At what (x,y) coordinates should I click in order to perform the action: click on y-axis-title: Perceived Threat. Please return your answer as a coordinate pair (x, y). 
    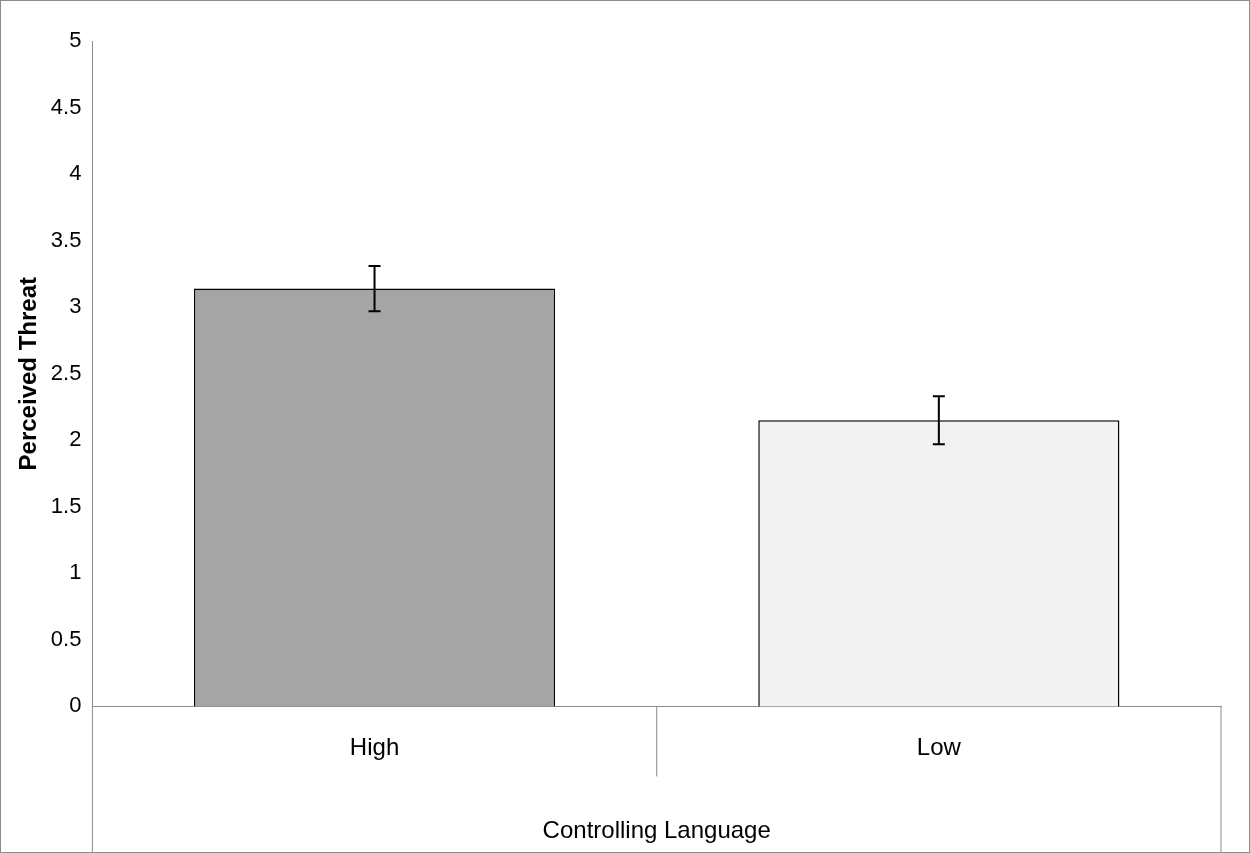
    Looking at the image, I should click on (28, 373).